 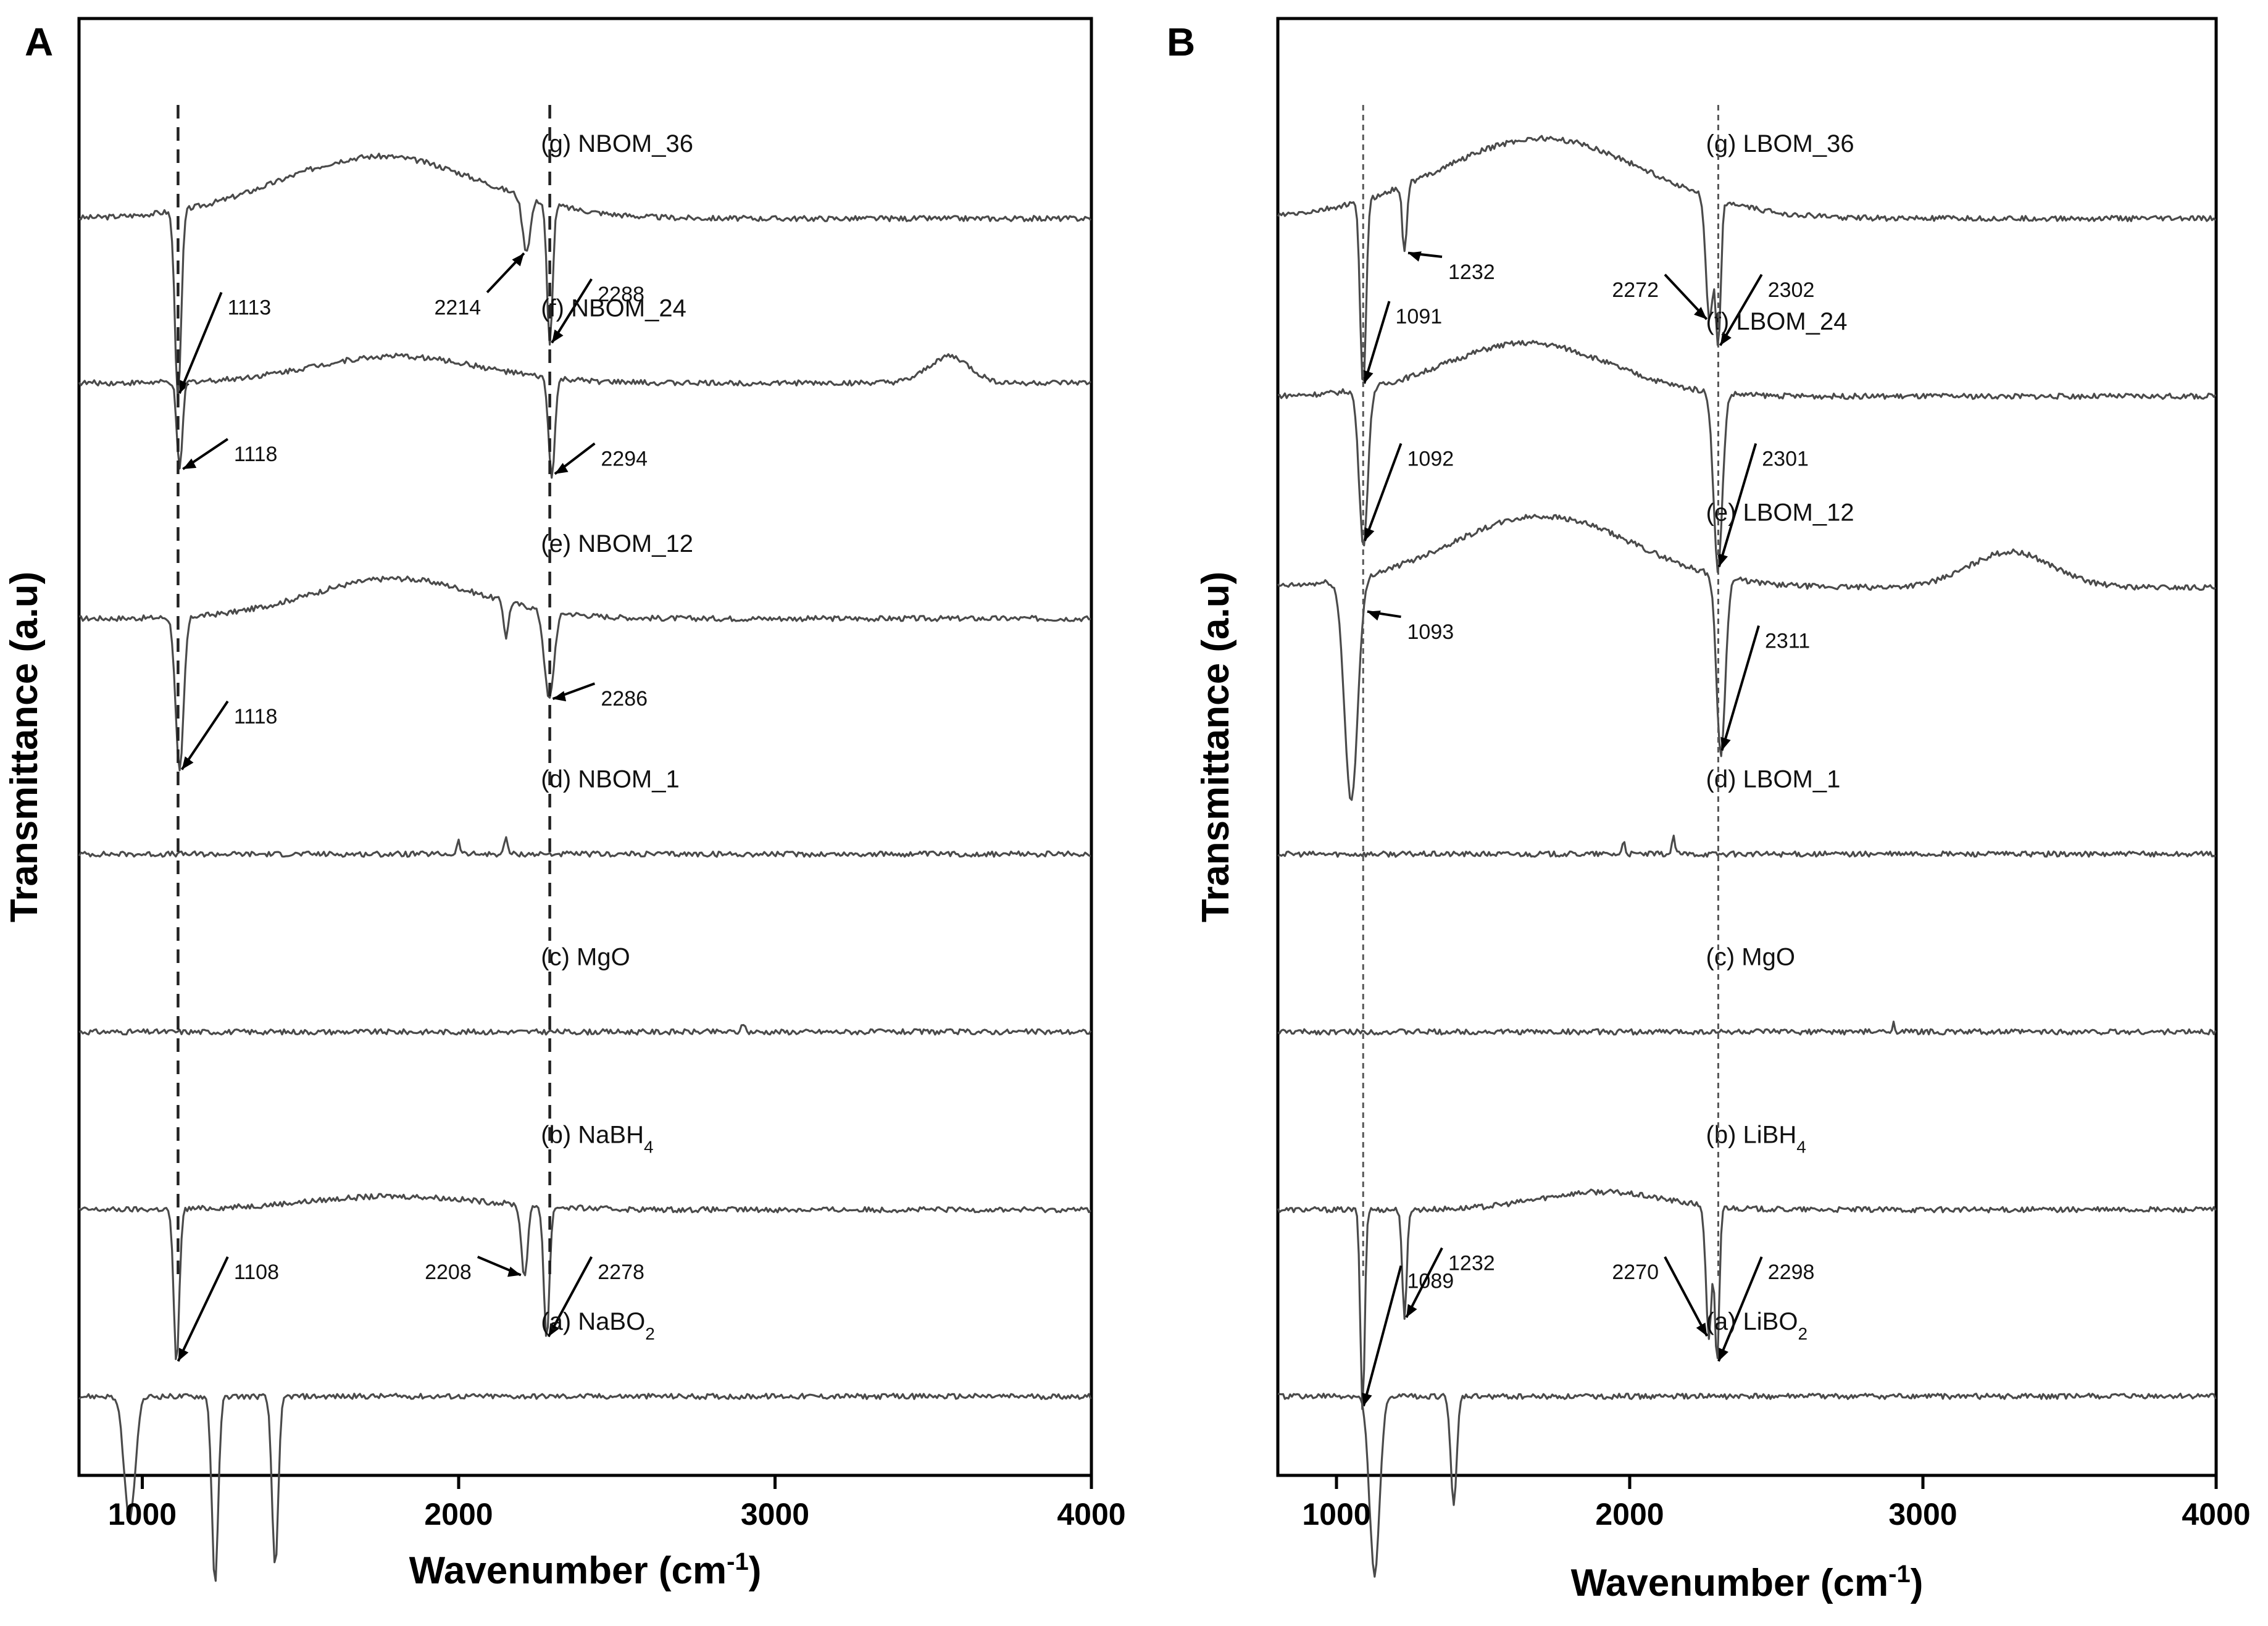 I want to click on peak-label: 2294, so click(x=624, y=459).